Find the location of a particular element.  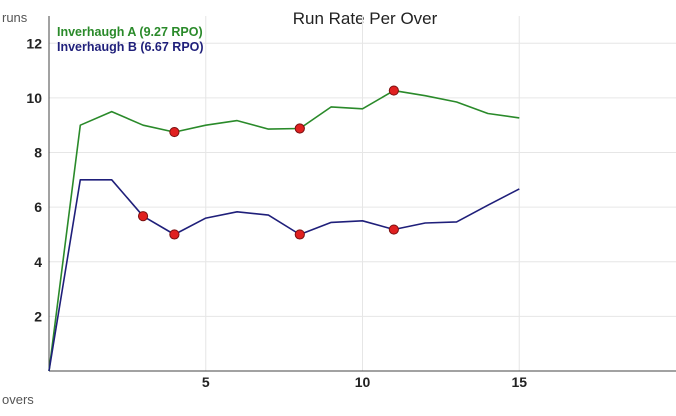

y-tick-label-12: 12 is located at coordinates (34, 43).